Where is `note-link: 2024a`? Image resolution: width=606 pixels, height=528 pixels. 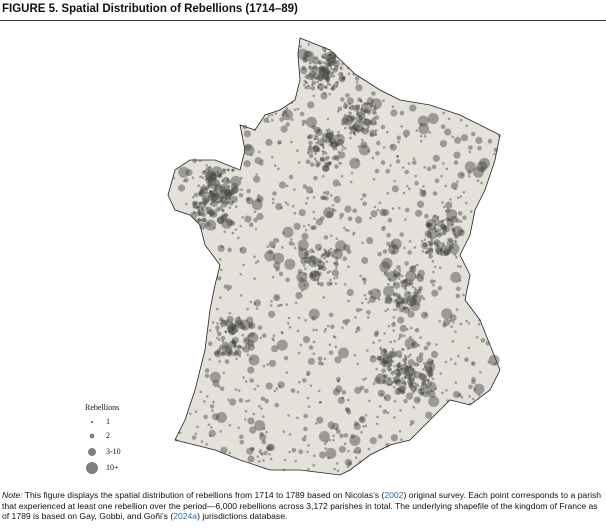
note-link: 2024a is located at coordinates (185, 516).